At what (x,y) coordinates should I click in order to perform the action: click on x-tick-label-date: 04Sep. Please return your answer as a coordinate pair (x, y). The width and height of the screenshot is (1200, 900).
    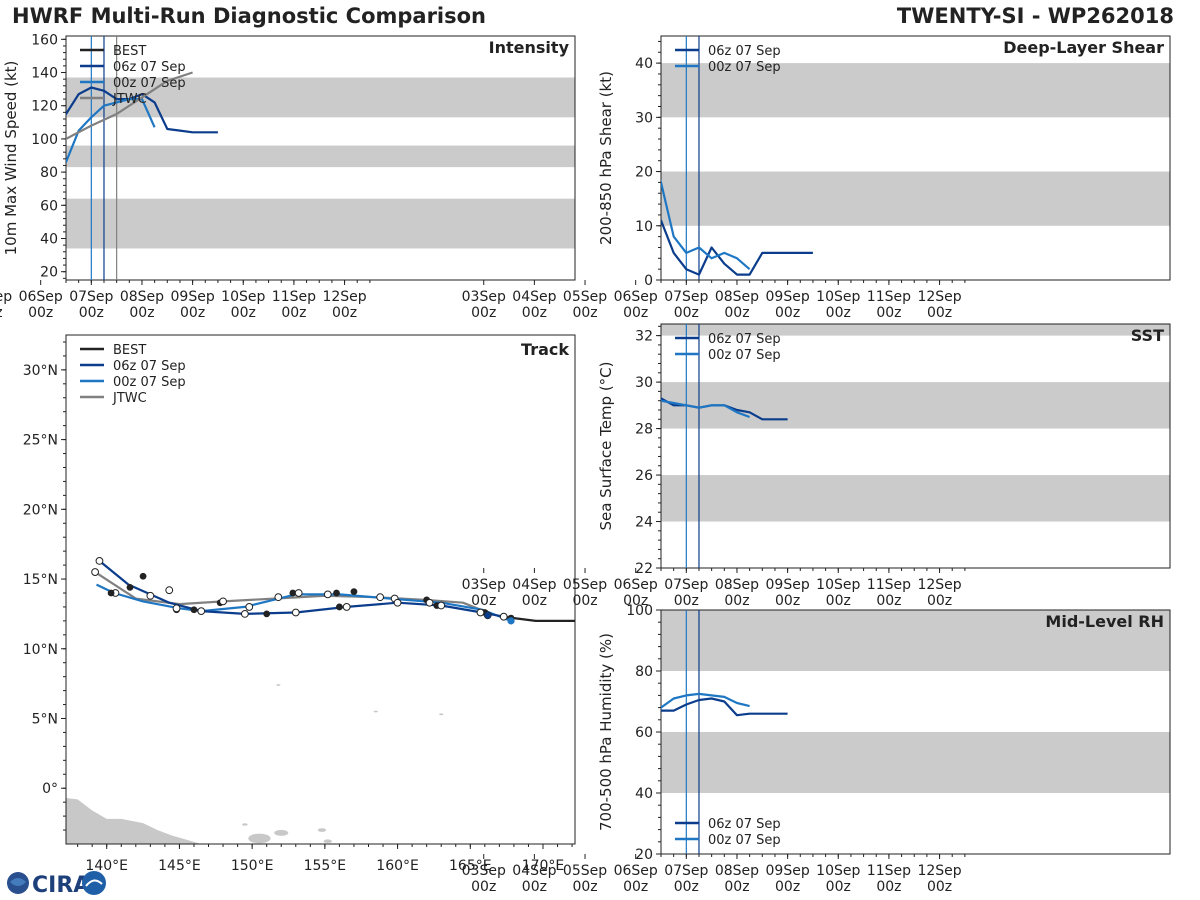
    Looking at the image, I should click on (534, 297).